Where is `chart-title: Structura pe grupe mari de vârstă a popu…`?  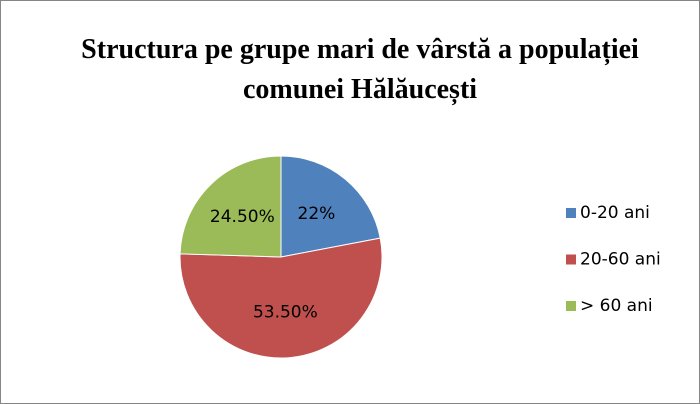
chart-title: Structura pe grupe mari de vârstă a popu… is located at coordinates (360, 69).